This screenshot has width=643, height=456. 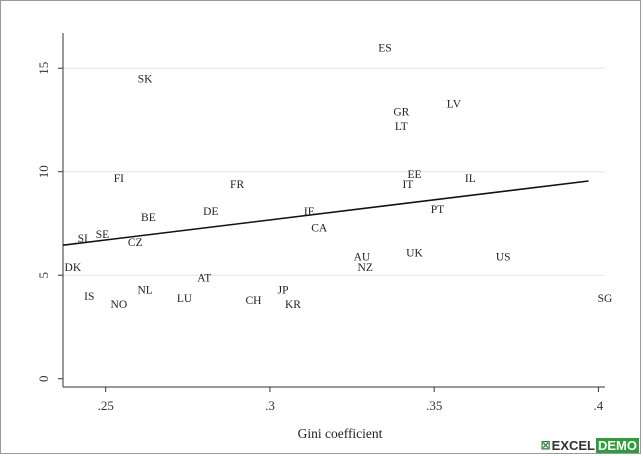 What do you see at coordinates (365, 268) in the screenshot?
I see `point-label-nz: NZ` at bounding box center [365, 268].